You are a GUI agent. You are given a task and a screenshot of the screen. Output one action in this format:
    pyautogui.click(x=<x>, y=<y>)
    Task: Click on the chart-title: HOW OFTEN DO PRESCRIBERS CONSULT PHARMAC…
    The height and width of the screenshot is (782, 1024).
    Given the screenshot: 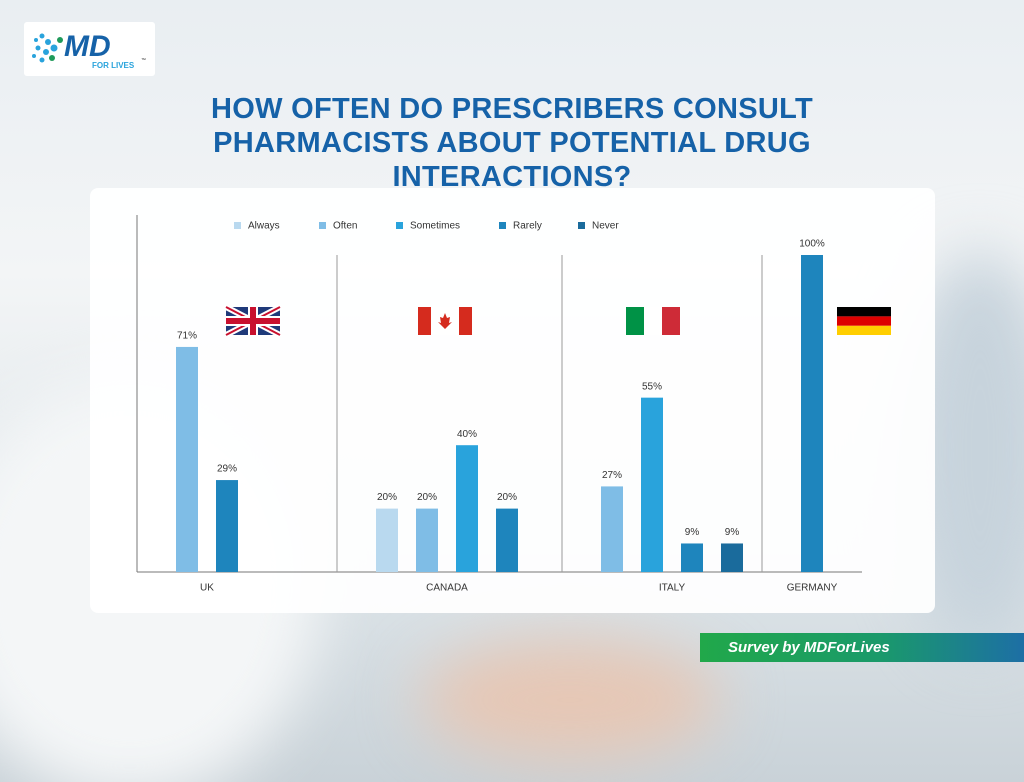 What is the action you would take?
    pyautogui.click(x=512, y=143)
    